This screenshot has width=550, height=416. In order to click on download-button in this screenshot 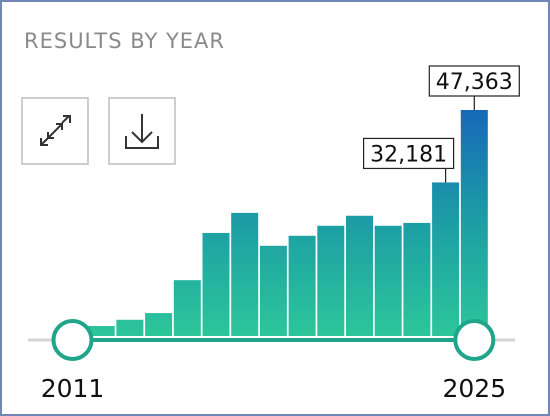, I will do `click(142, 131)`.